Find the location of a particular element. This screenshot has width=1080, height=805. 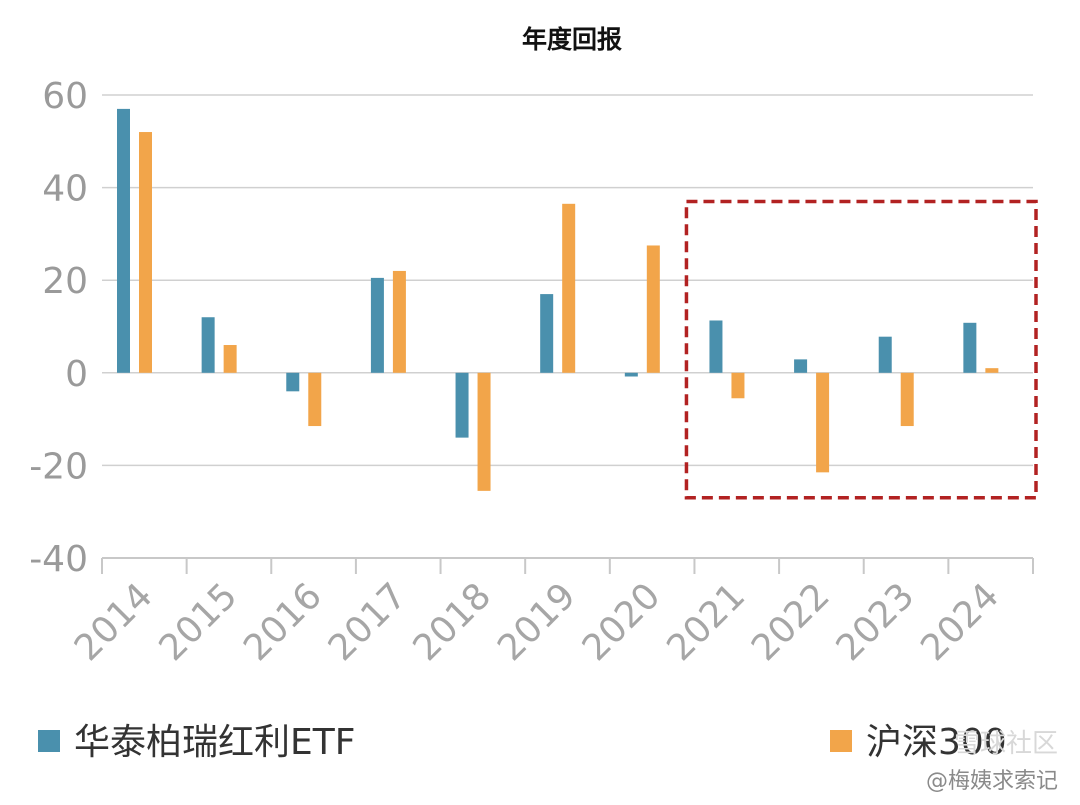

legend-label-series-1: 华泰柏瑞红利ETF is located at coordinates (214, 742).